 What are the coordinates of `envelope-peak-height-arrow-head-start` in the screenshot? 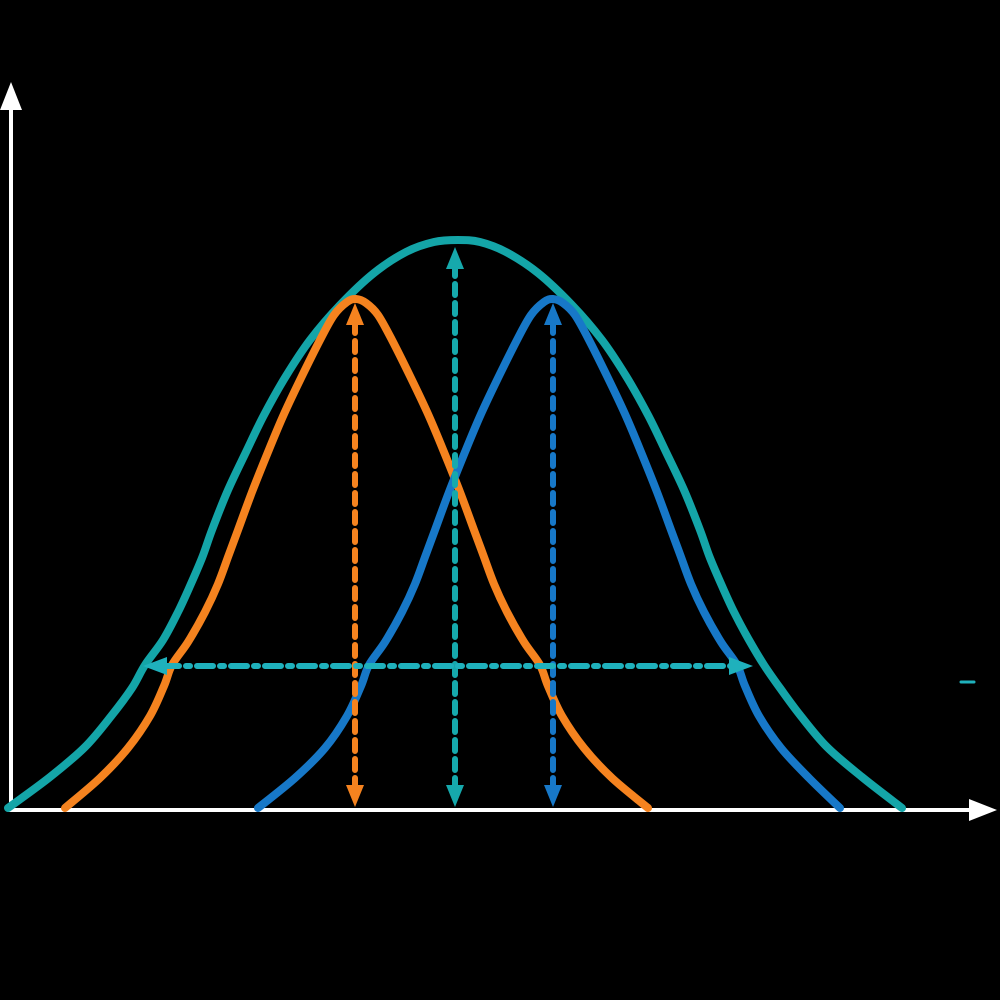 It's located at (455, 796).